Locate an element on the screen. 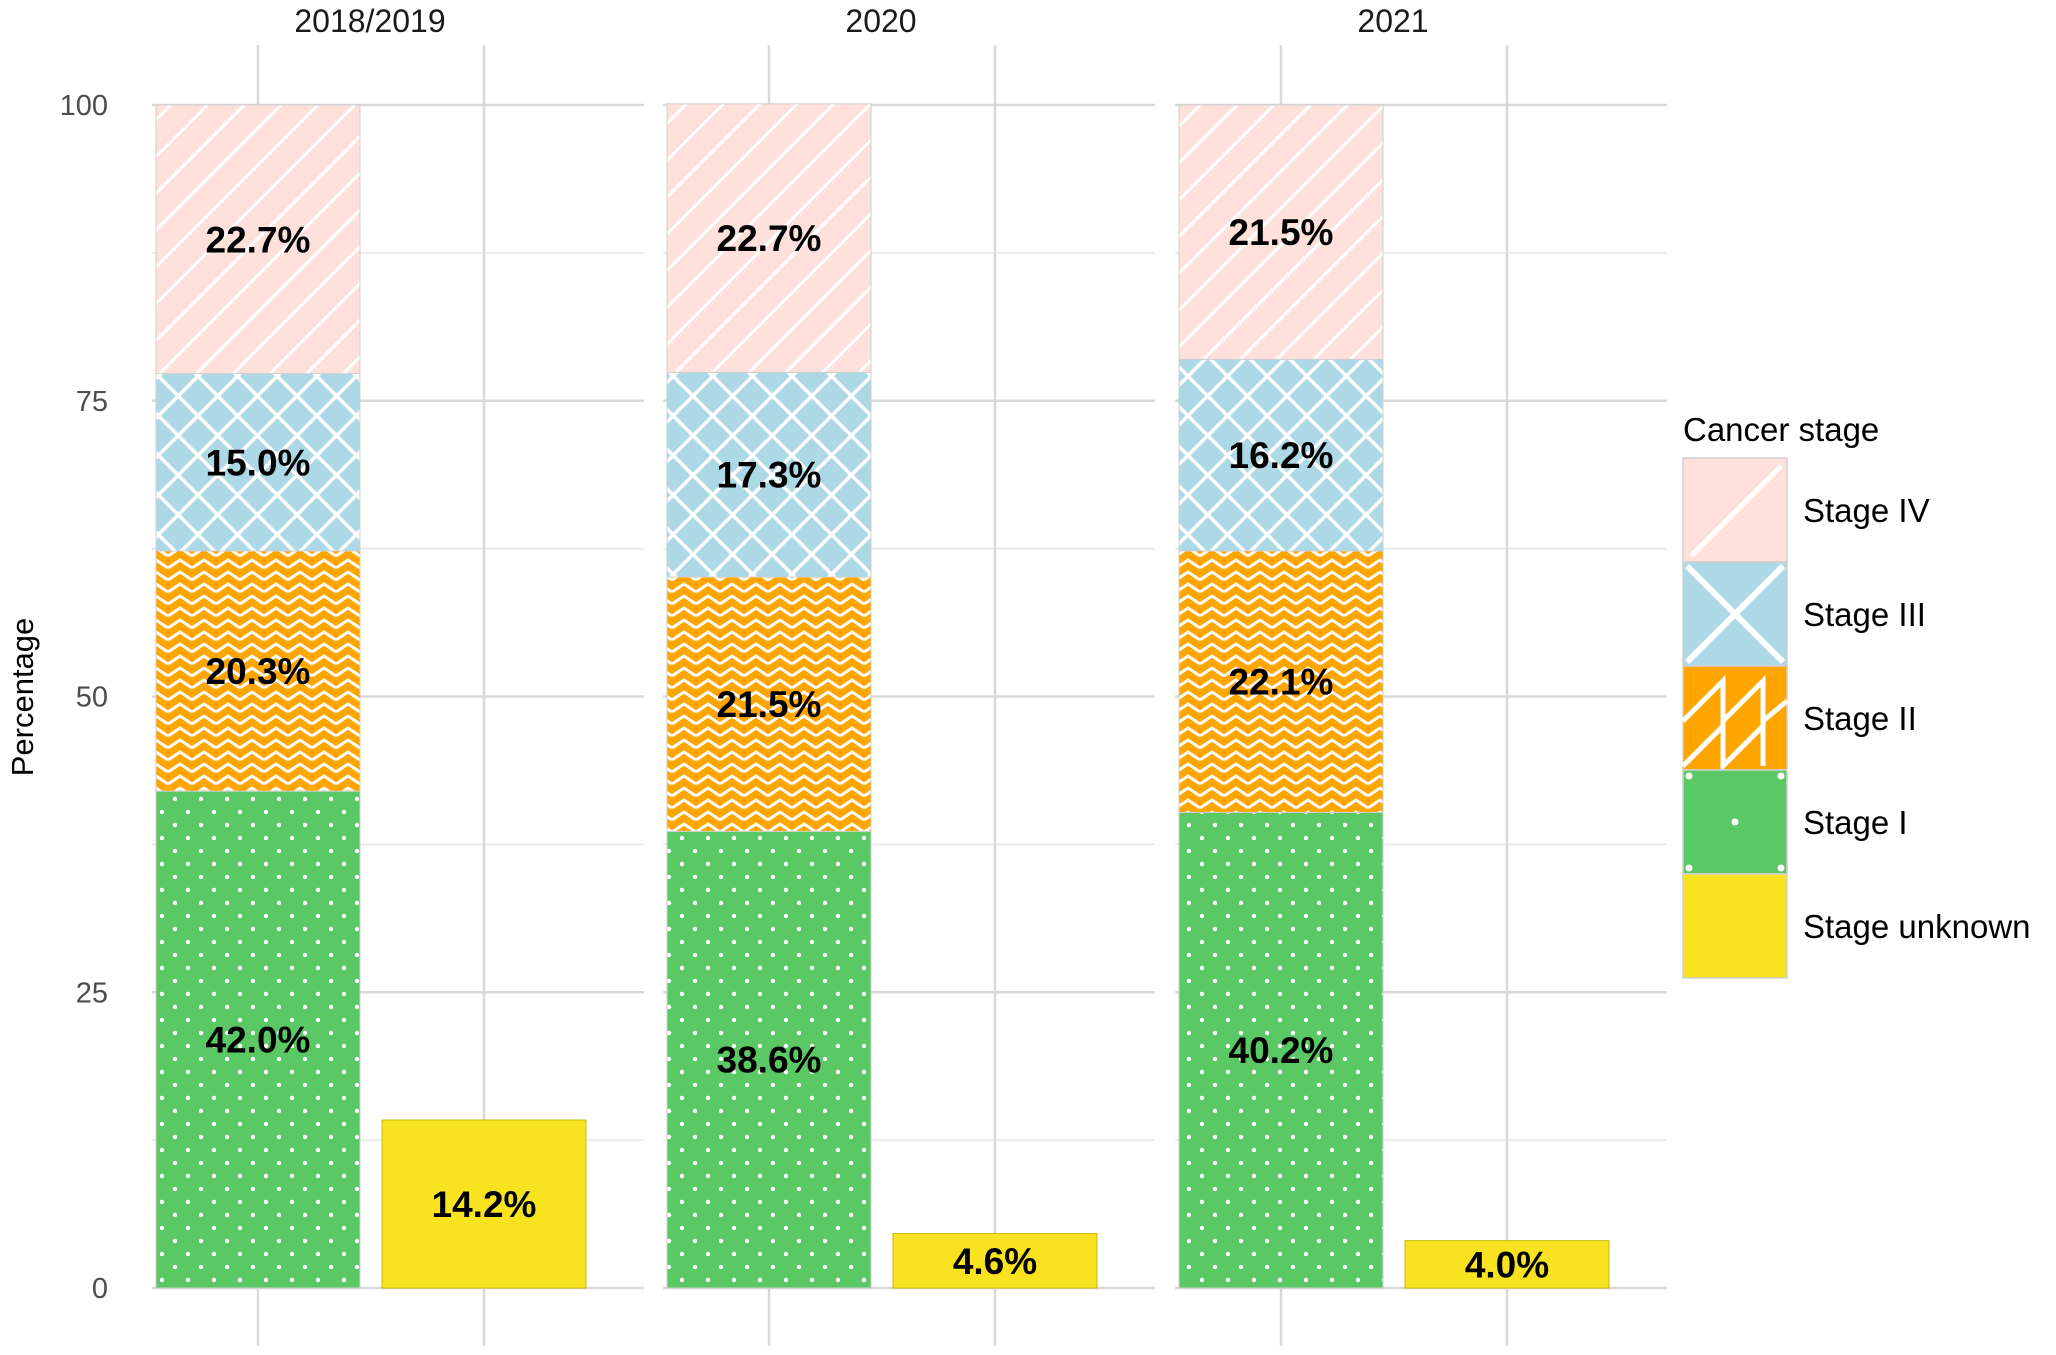 This screenshot has height=1355, width=2056. data-label: 17.3% is located at coordinates (769, 475).